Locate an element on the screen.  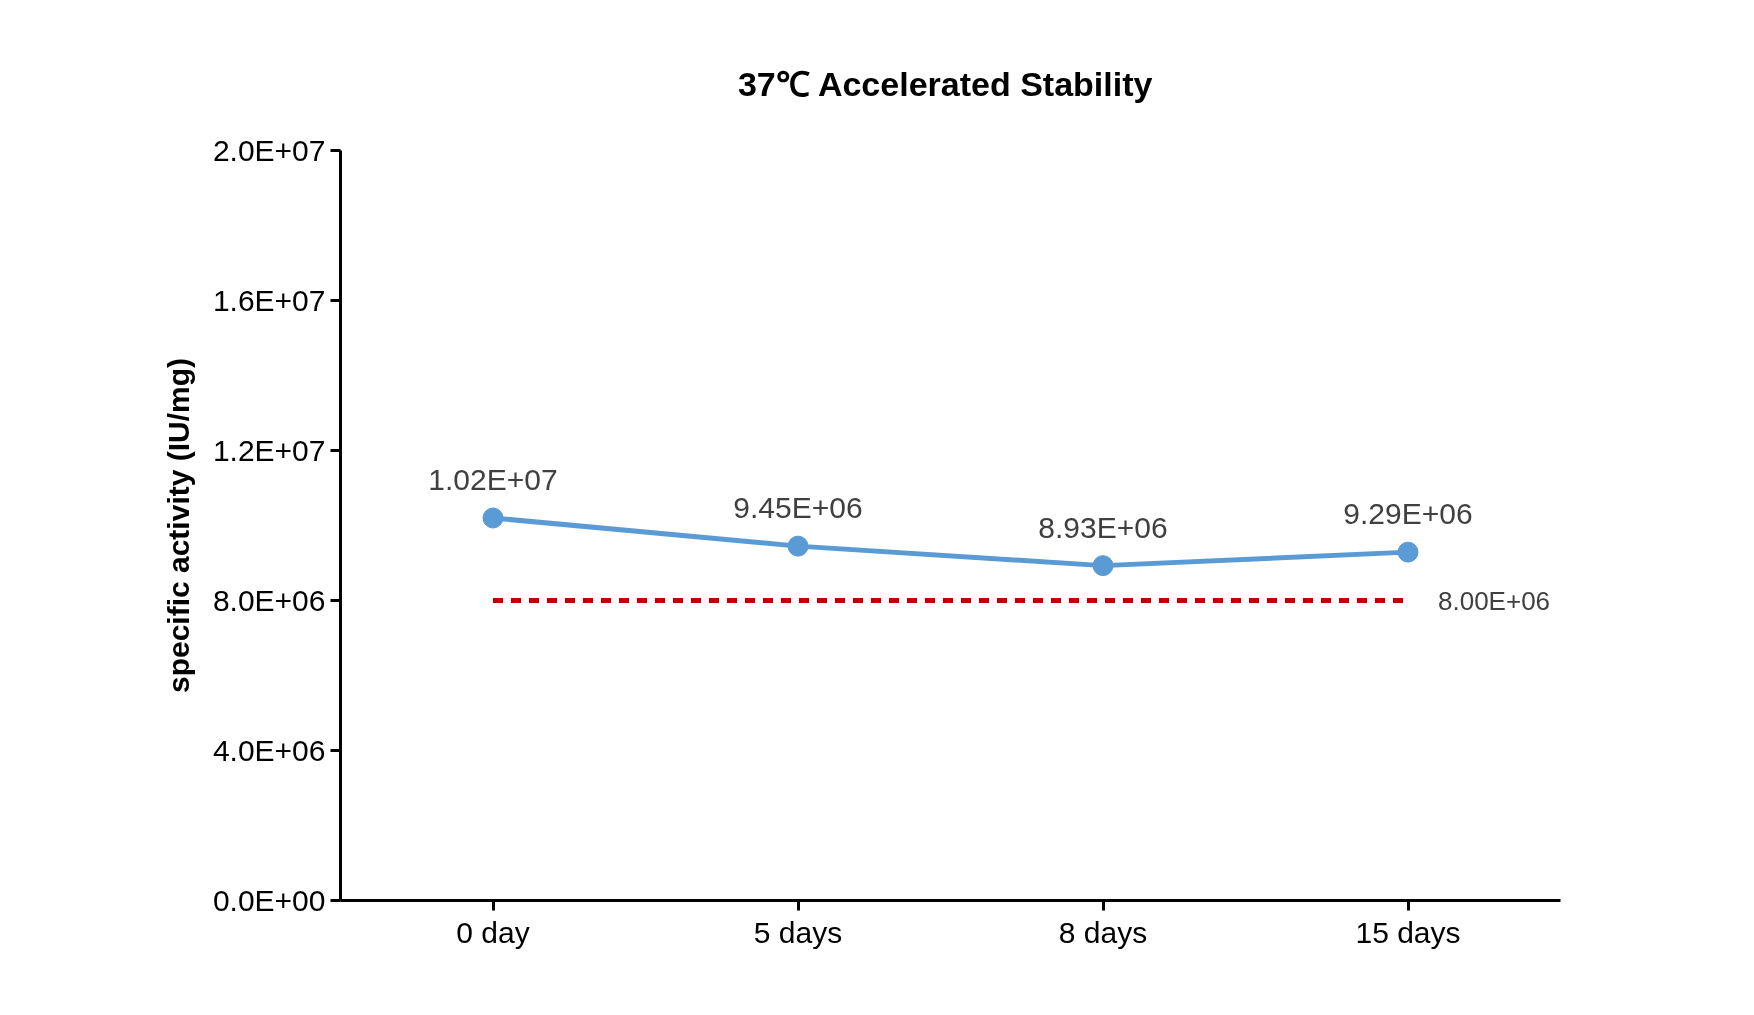
y-tick-label: 0.0E+00 is located at coordinates (269, 900).